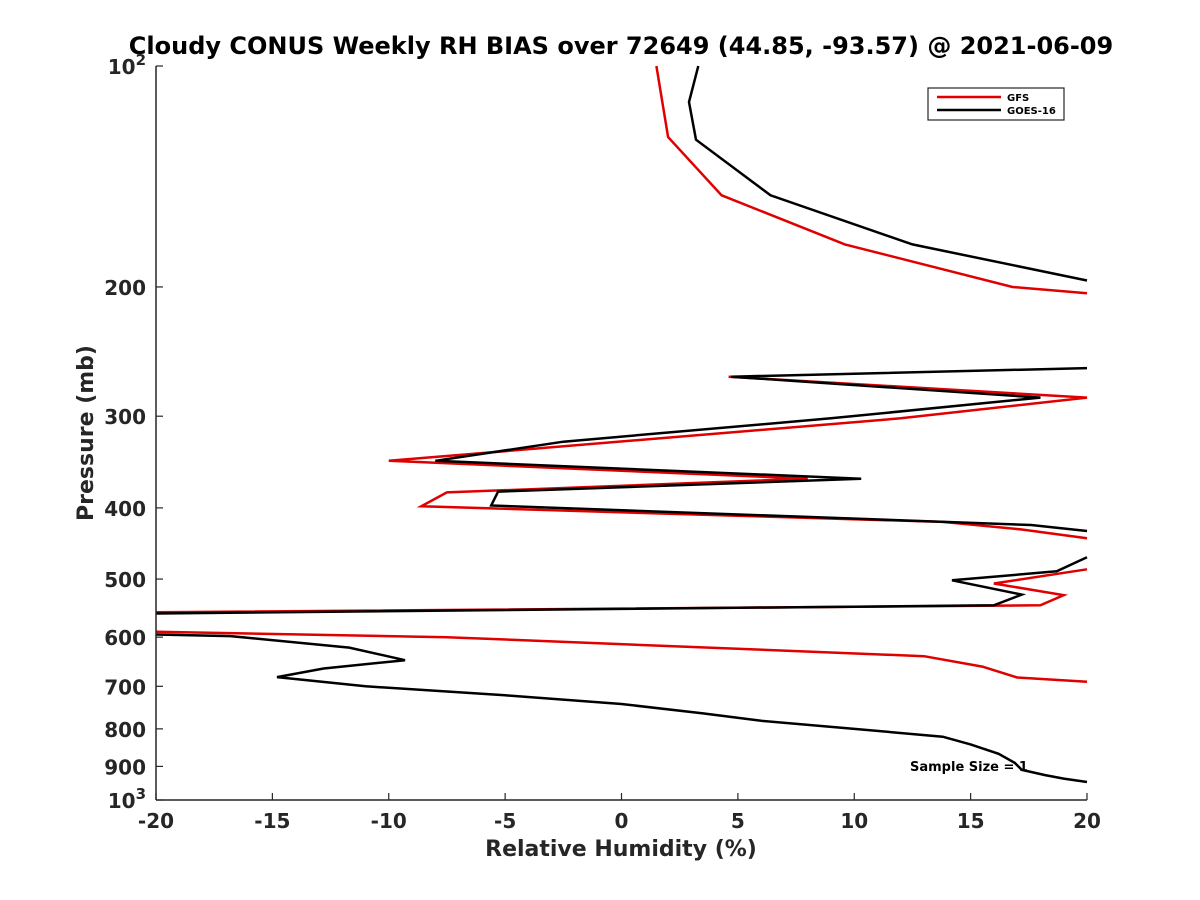  Describe the element at coordinates (969, 767) in the screenshot. I see `sample-size-annotation: Sample Size = 1` at that location.